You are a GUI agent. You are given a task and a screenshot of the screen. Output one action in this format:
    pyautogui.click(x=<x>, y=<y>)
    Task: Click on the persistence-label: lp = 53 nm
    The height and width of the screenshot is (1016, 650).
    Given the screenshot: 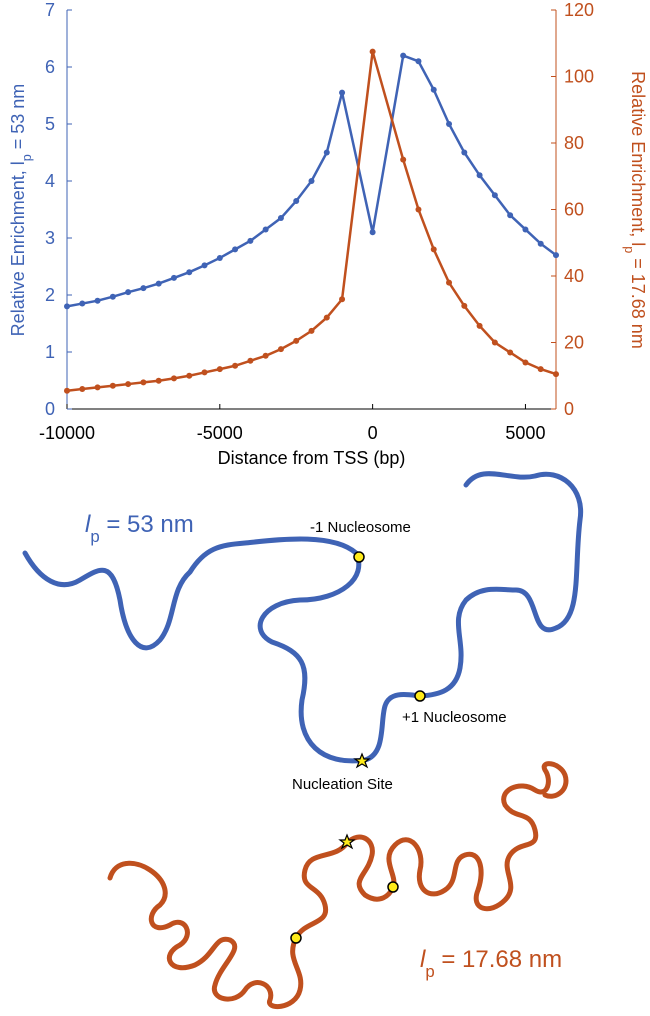 What is the action you would take?
    pyautogui.click(x=139, y=528)
    